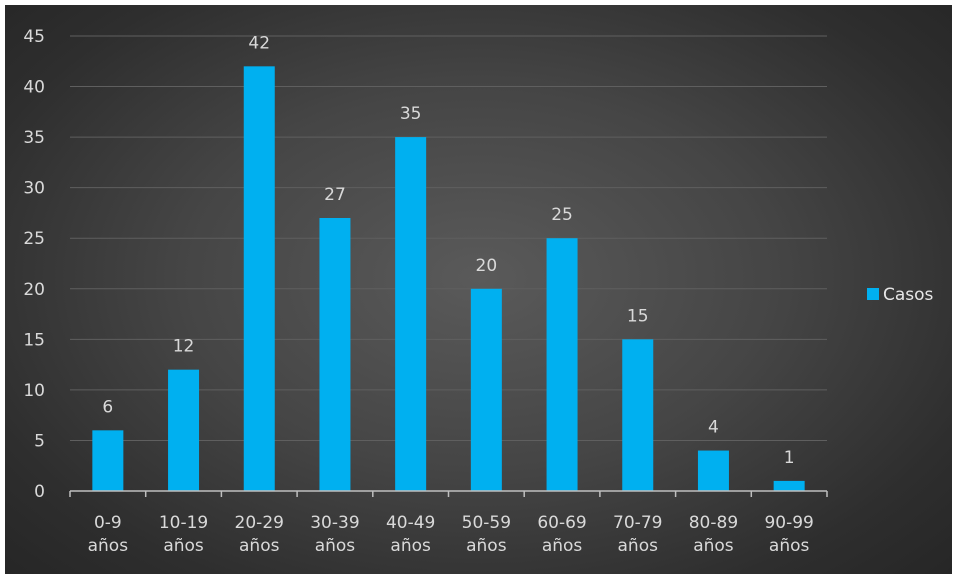 This screenshot has height=579, width=957. I want to click on y-tick-label: 10, so click(34, 391).